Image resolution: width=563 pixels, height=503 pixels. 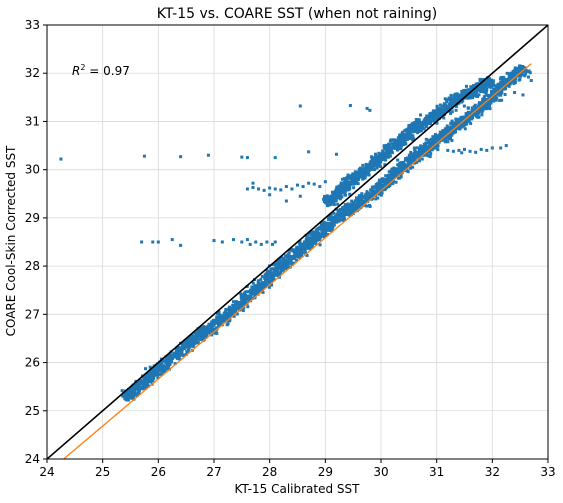 I want to click on y-tick-label: 32, so click(x=32, y=73).